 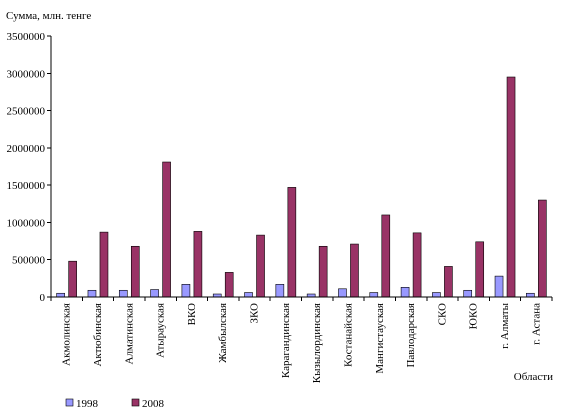 I want to click on x-tick-label: ЮКО, so click(x=474, y=316).